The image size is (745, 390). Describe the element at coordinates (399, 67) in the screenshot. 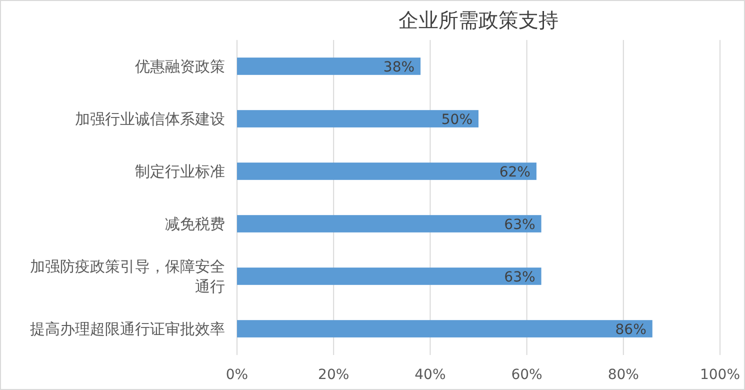

I see `data-label: 38%` at that location.